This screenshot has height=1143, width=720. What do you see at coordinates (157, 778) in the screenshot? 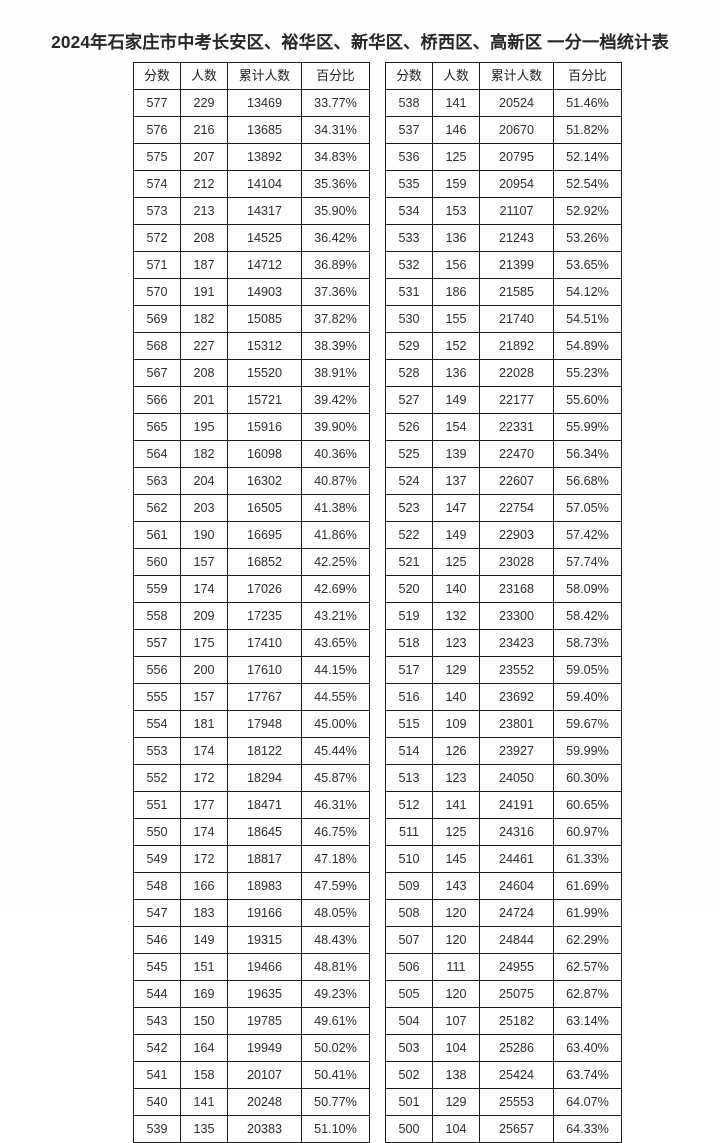
I see `score-cell: 552` at bounding box center [157, 778].